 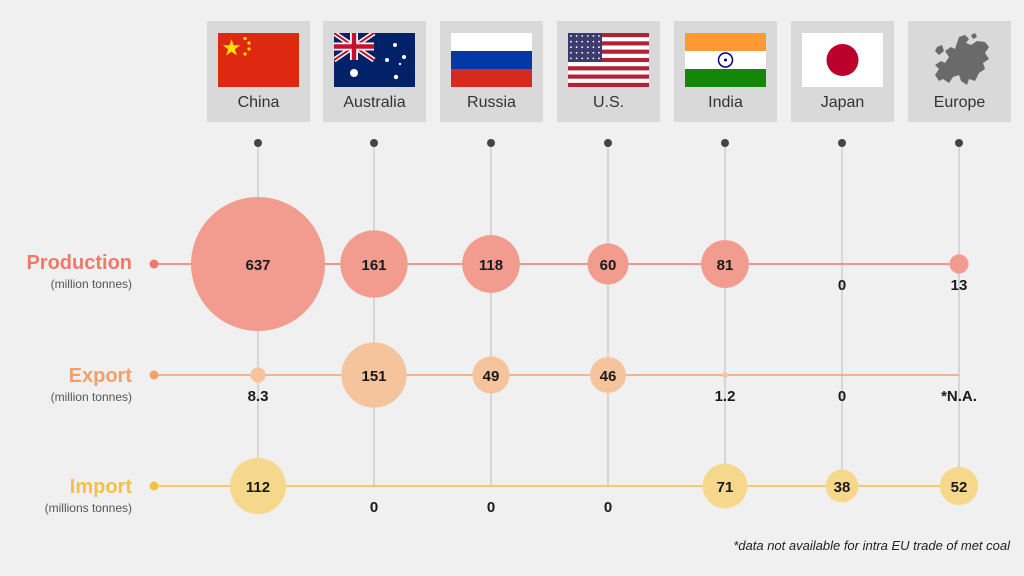 What do you see at coordinates (66, 384) in the screenshot?
I see `row-label-export: Export (million tonnes)` at bounding box center [66, 384].